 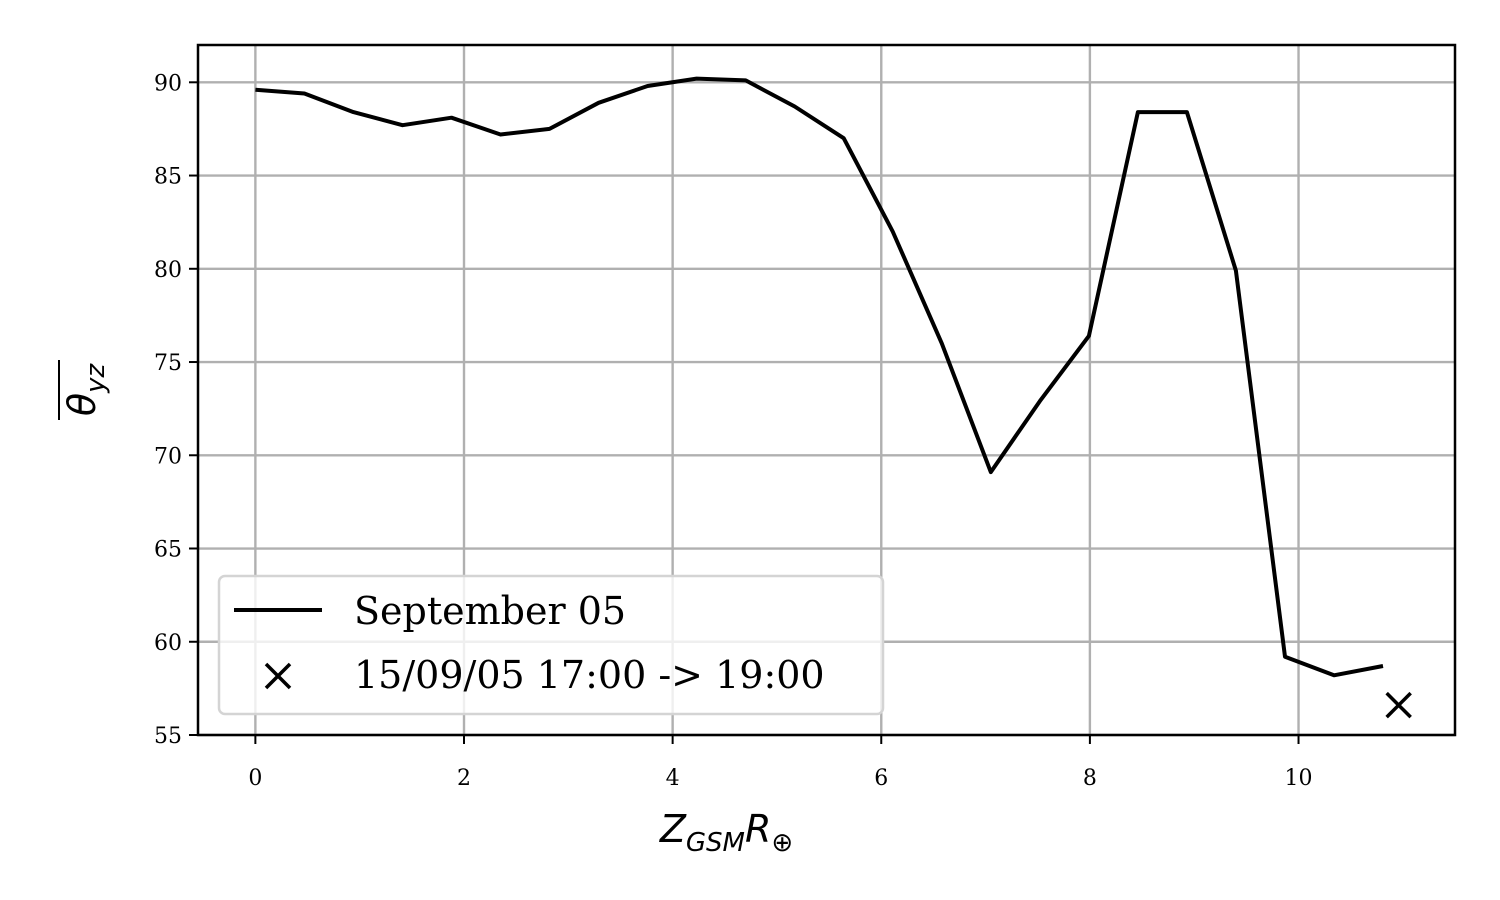 I want to click on svg-text: θyz, so click(x=85, y=390).